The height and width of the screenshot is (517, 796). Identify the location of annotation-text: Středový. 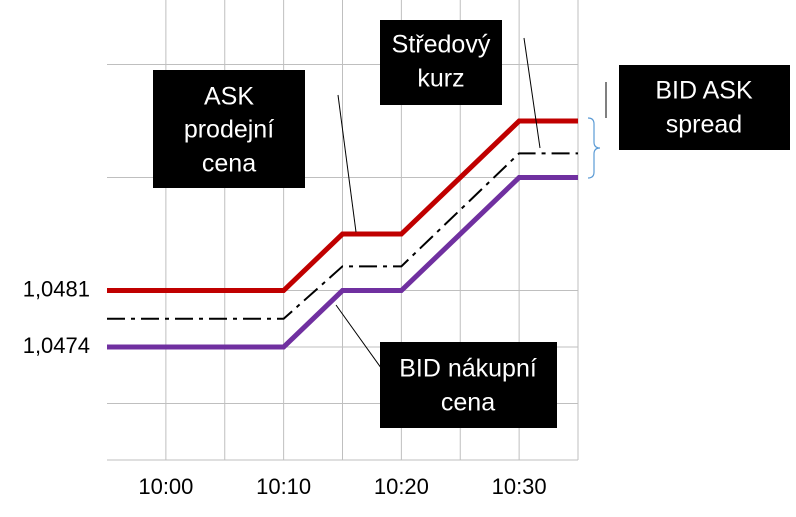
(441, 45).